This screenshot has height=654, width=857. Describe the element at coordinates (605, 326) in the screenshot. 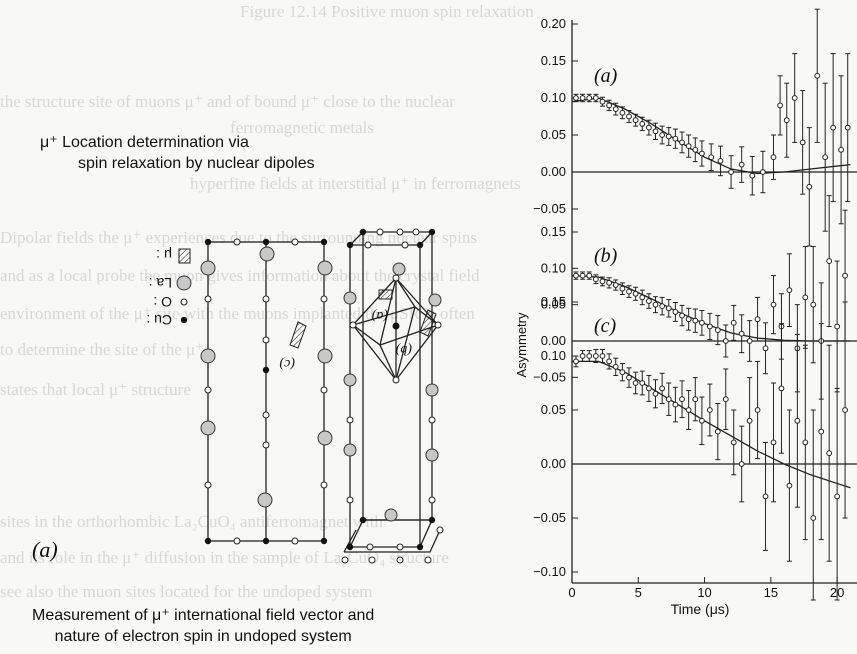

I see `panel-label: (c)` at that location.